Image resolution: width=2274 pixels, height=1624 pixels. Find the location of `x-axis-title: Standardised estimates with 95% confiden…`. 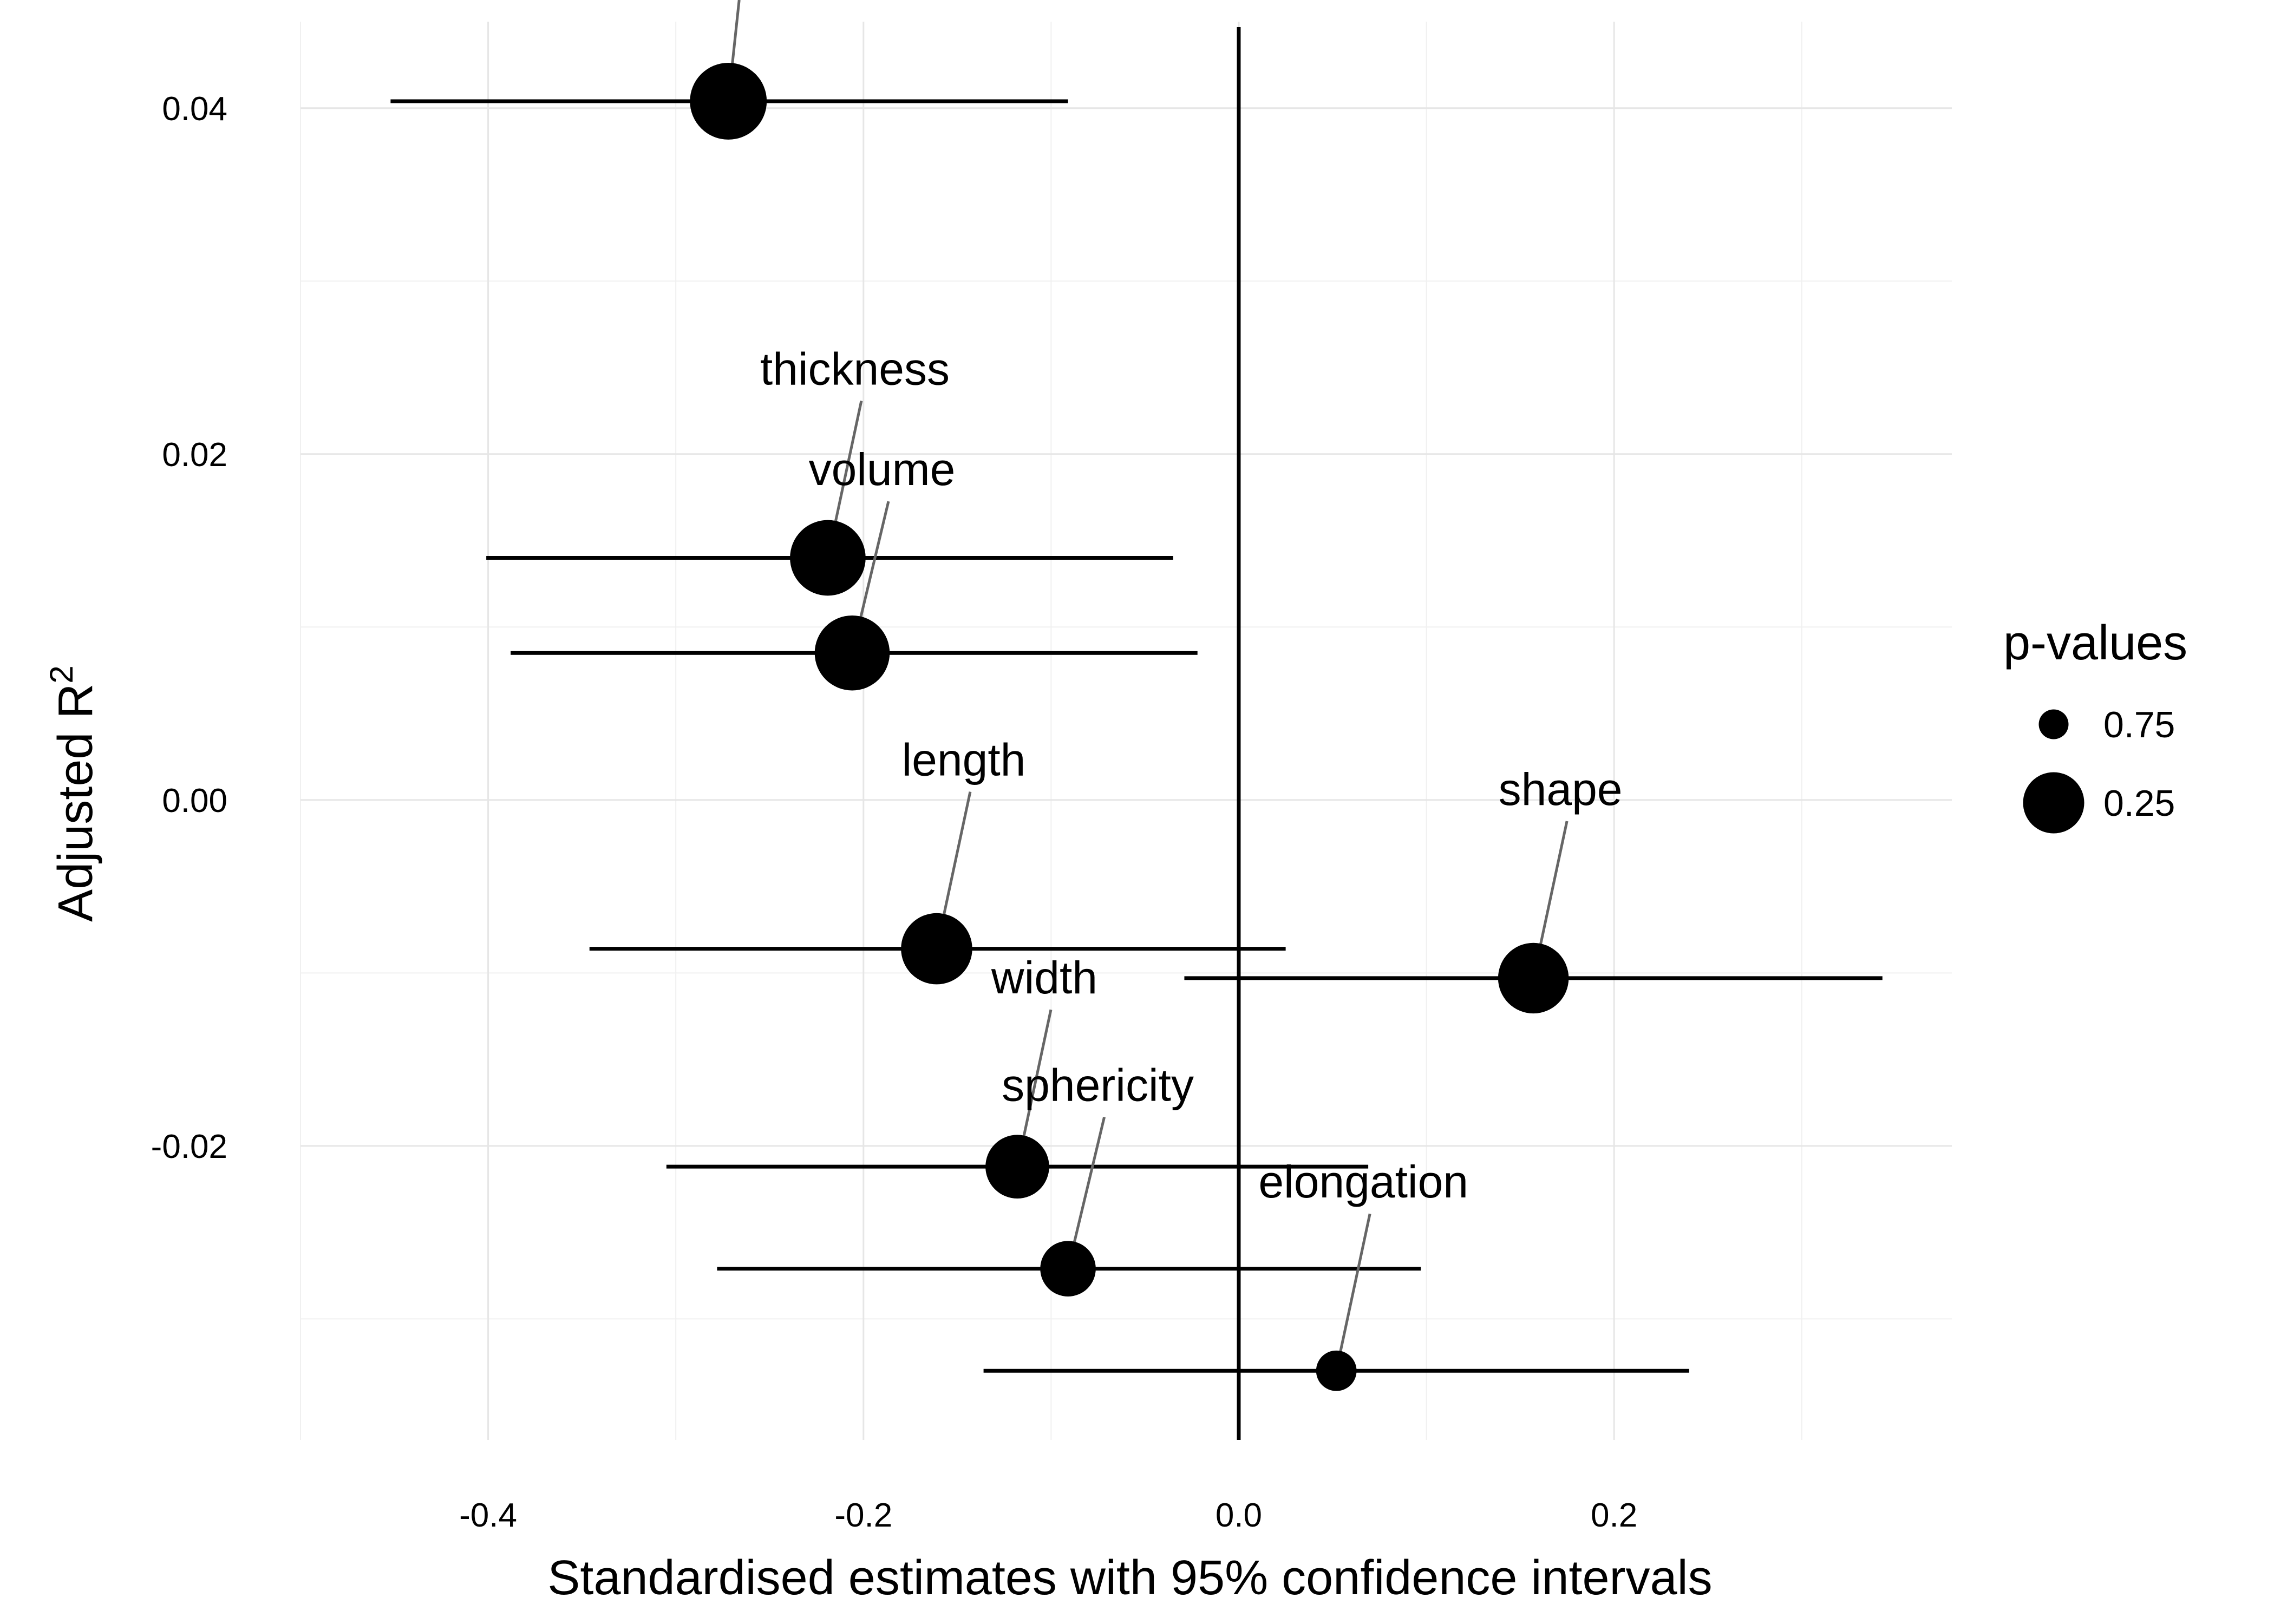

x-axis-title: Standardised estimates with 95% confiden… is located at coordinates (1129, 1578).